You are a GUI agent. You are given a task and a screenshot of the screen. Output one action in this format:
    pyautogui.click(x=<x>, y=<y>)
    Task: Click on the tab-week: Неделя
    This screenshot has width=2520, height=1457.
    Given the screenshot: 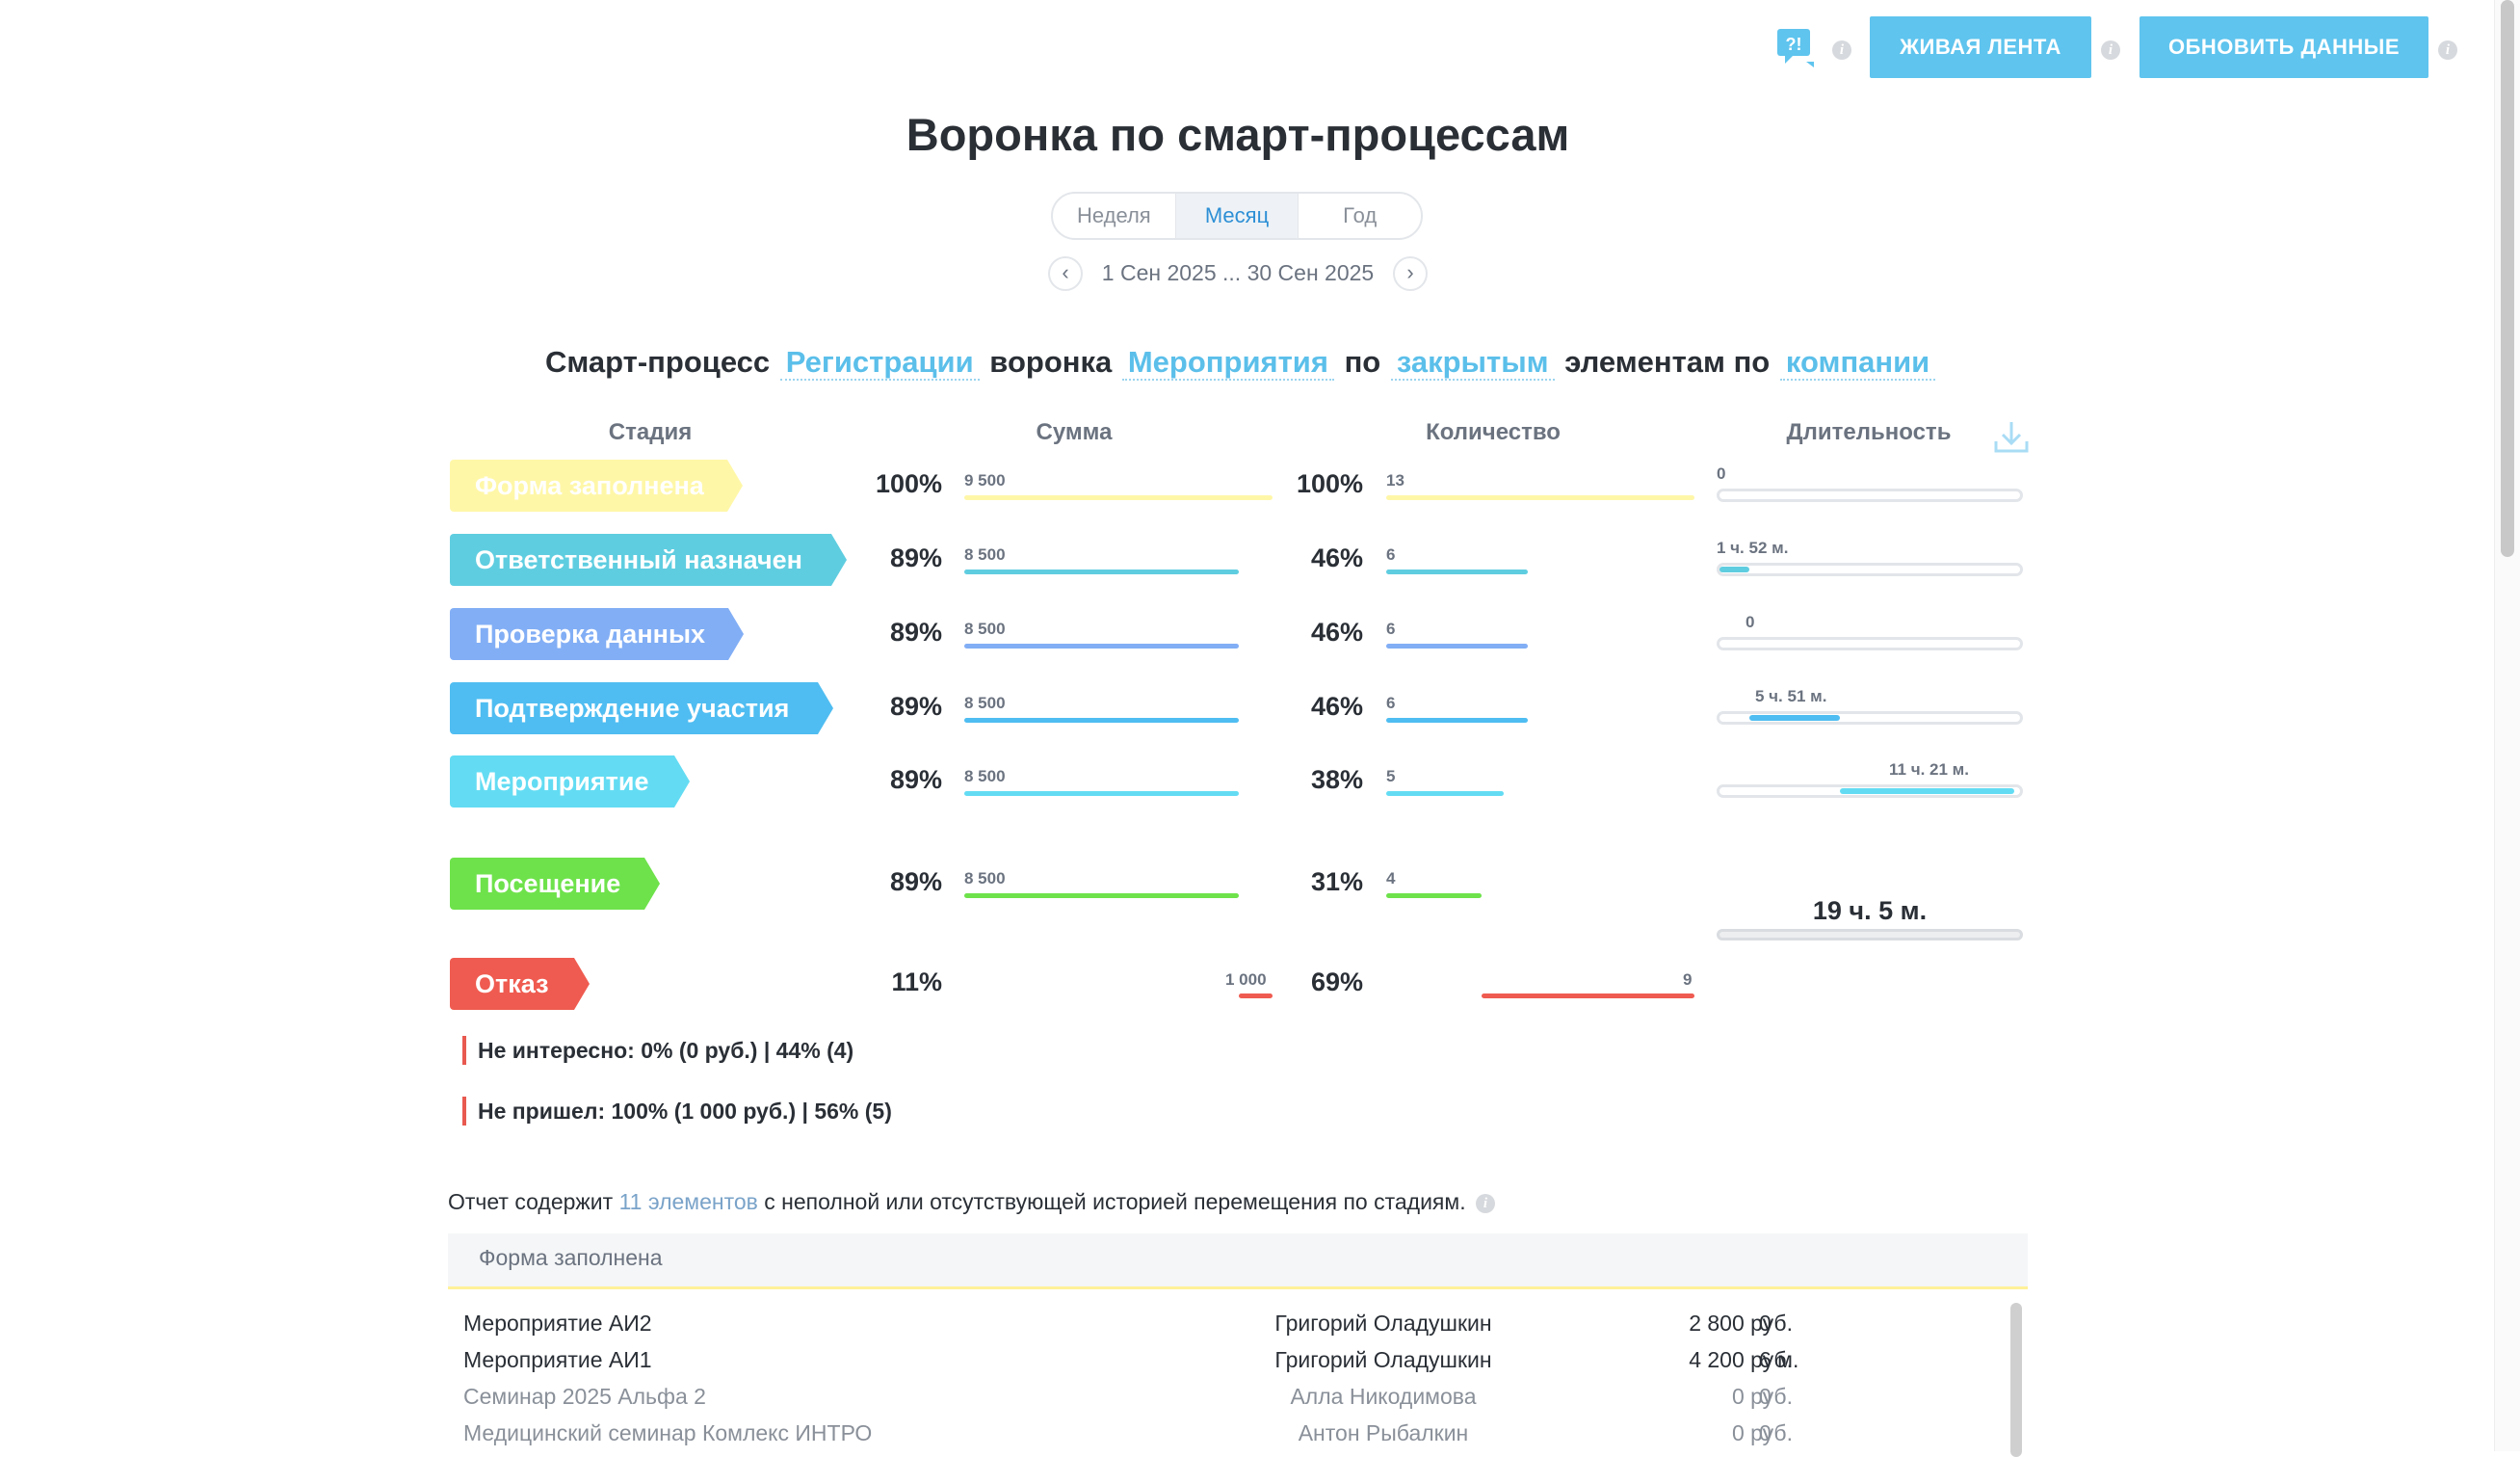 What is the action you would take?
    pyautogui.click(x=1115, y=216)
    